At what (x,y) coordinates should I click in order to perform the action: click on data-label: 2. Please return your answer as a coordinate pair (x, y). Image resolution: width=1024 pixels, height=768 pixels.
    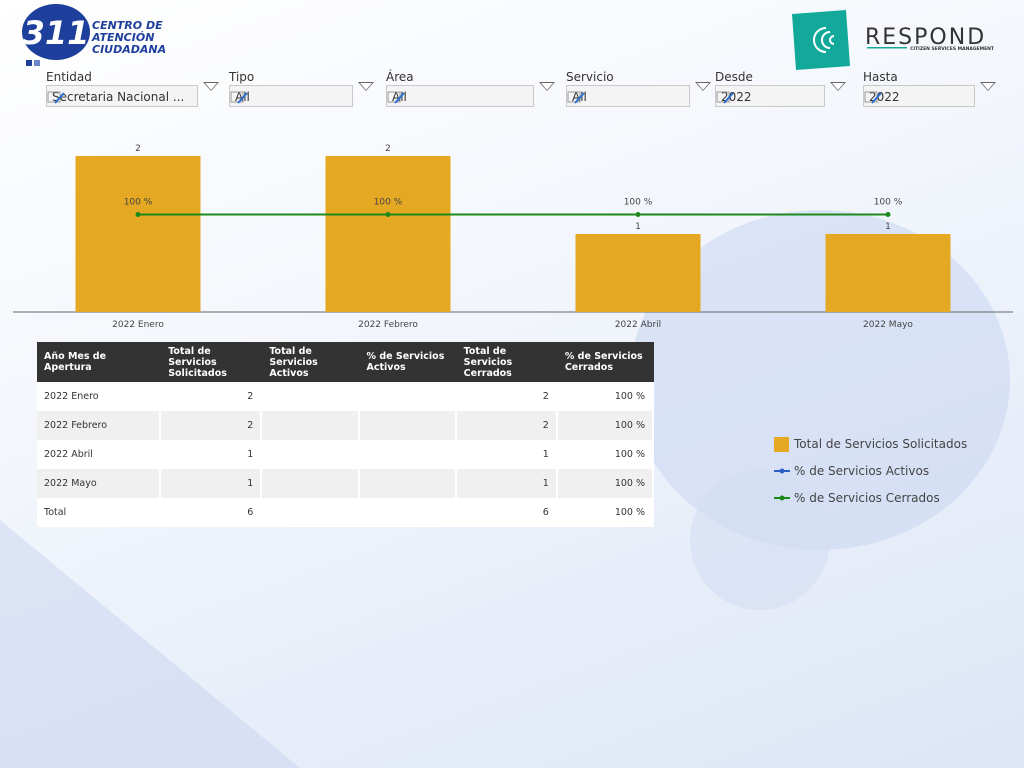
    Looking at the image, I should click on (388, 149).